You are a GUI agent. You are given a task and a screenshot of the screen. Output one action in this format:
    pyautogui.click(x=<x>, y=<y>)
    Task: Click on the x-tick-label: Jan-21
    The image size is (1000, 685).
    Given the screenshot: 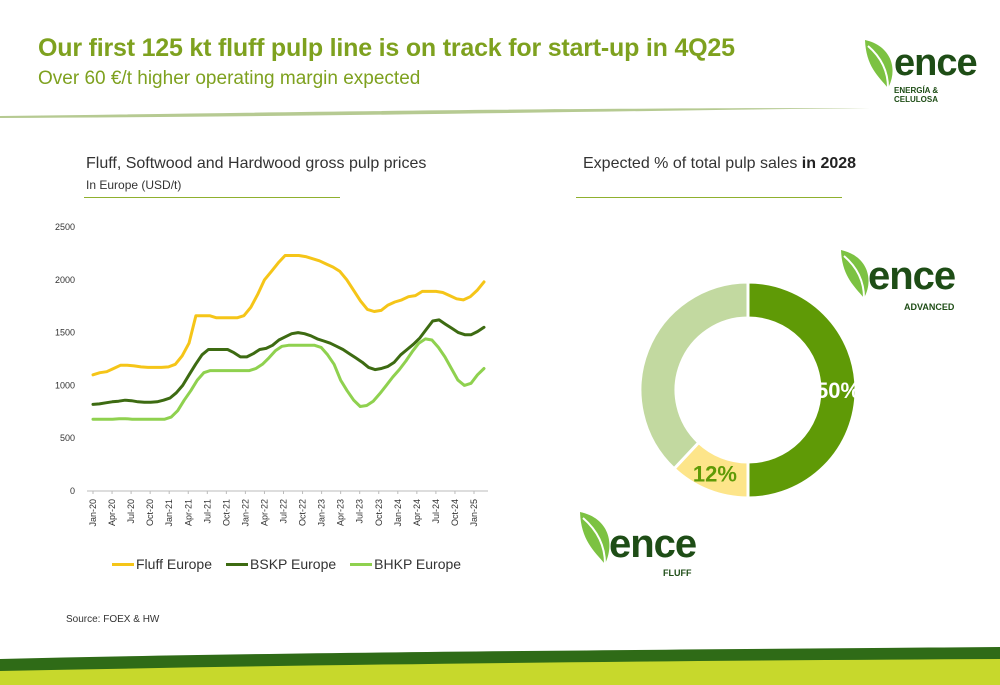 What is the action you would take?
    pyautogui.click(x=169, y=513)
    